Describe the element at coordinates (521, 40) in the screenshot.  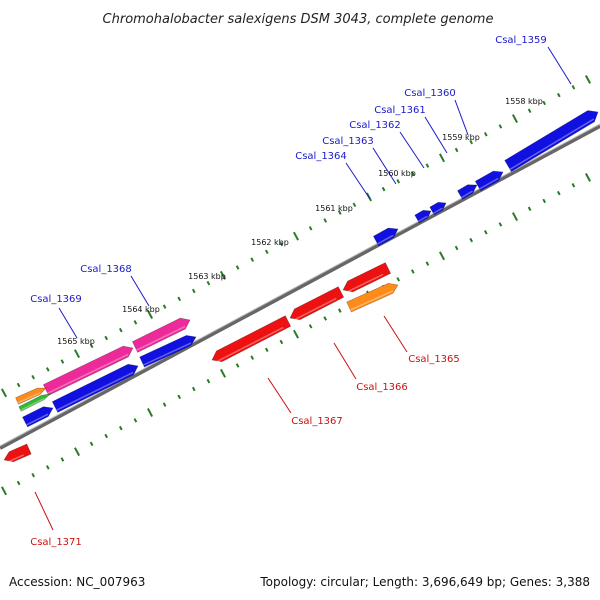
I see `gene-label-csal-1359: Csal_1359` at that location.